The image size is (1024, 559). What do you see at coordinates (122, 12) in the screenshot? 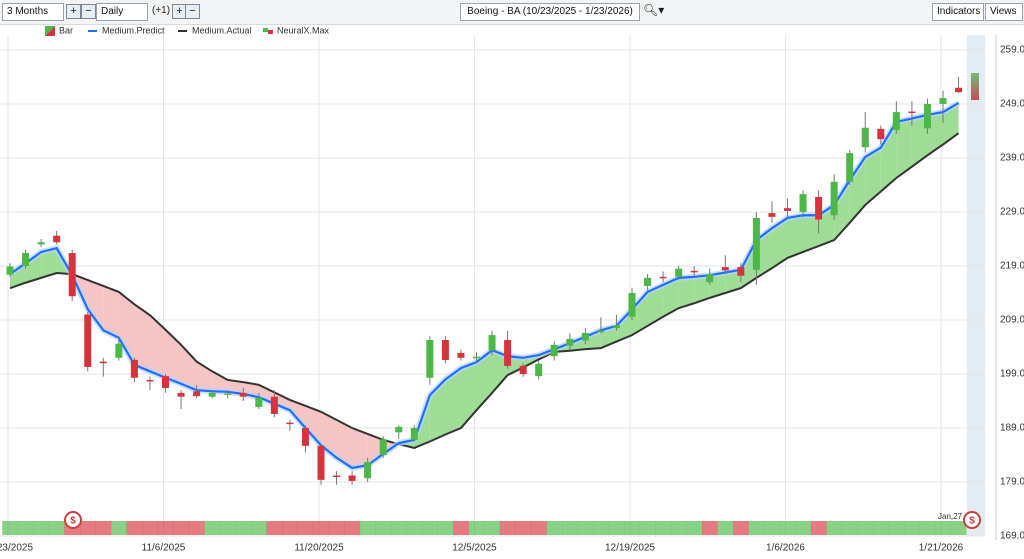
I see `interval-select: Daily` at bounding box center [122, 12].